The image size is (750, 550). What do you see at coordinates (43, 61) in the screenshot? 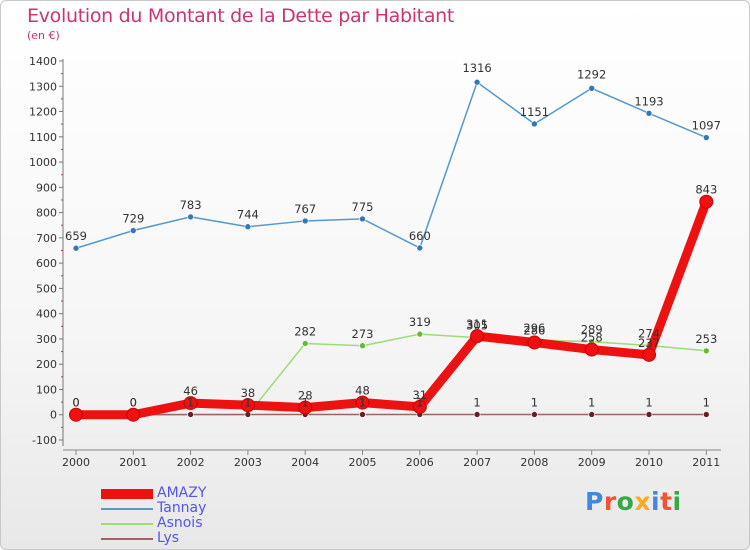
I see `y-tick-label: 1400` at bounding box center [43, 61].